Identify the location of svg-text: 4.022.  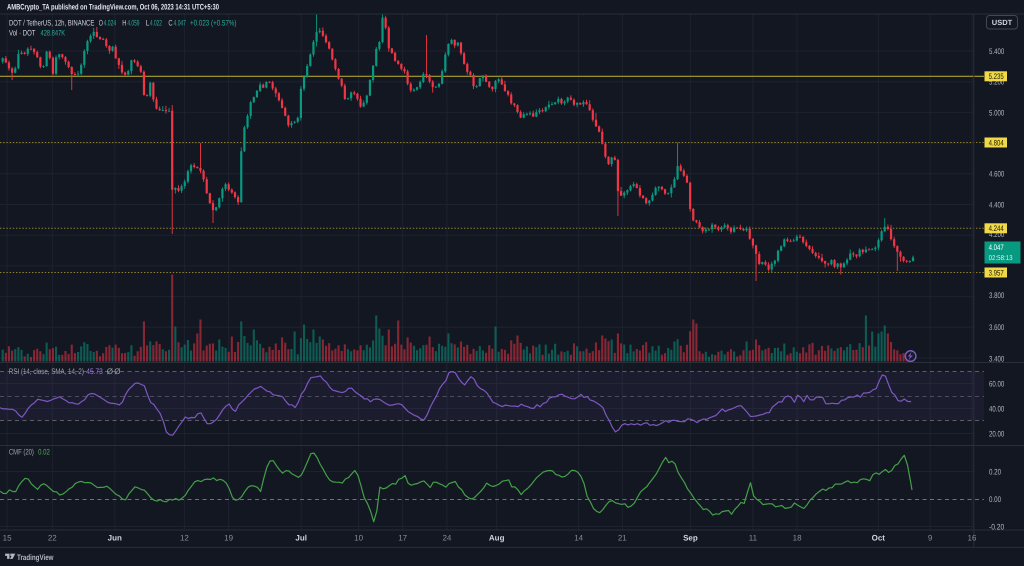
(156, 22).